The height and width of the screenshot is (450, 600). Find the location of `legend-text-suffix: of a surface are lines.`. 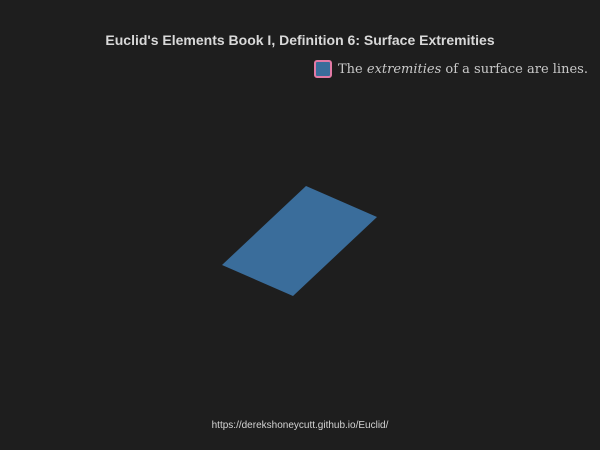

legend-text-suffix: of a surface are lines. is located at coordinates (514, 69).